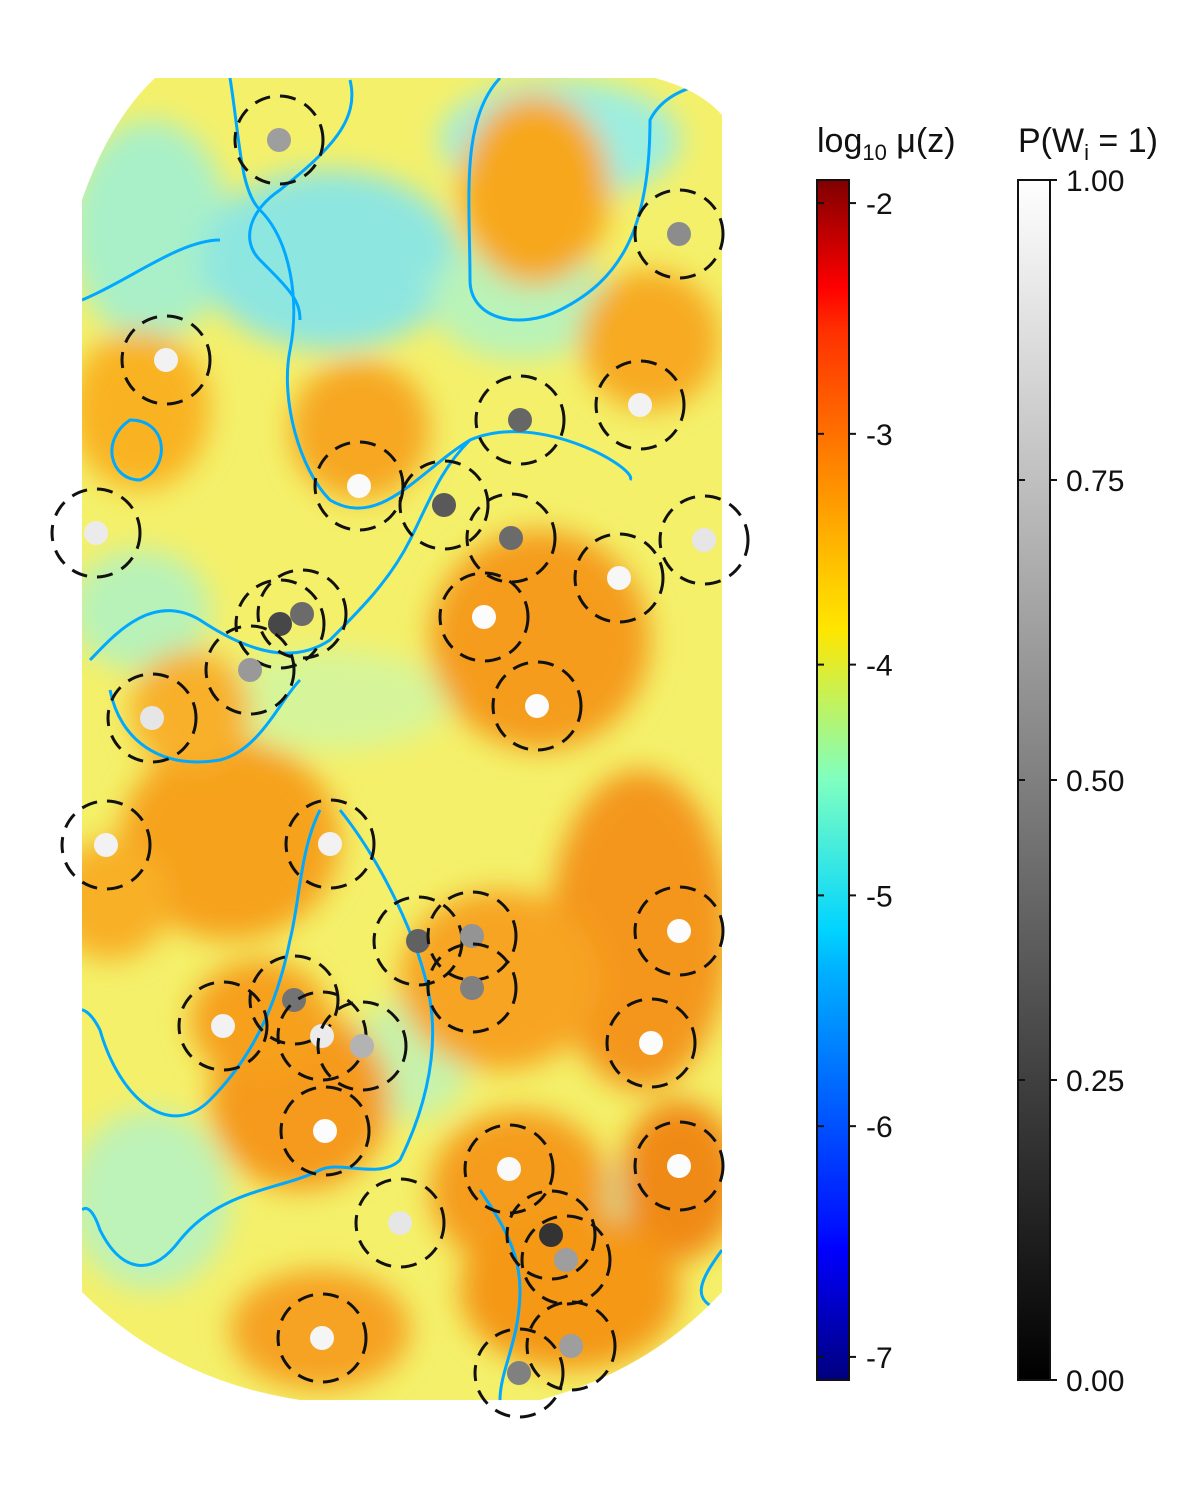 The width and height of the screenshot is (1200, 1500). What do you see at coordinates (879, 1127) in the screenshot?
I see `field-tick-label: -6` at bounding box center [879, 1127].